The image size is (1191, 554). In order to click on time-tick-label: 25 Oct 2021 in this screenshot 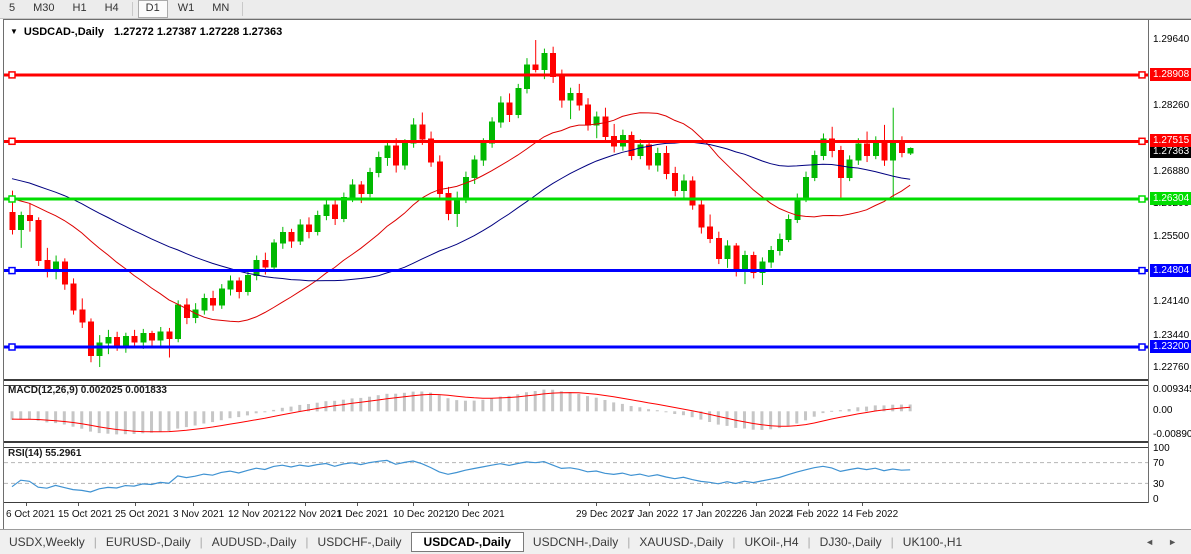, I will do `click(142, 514)`.